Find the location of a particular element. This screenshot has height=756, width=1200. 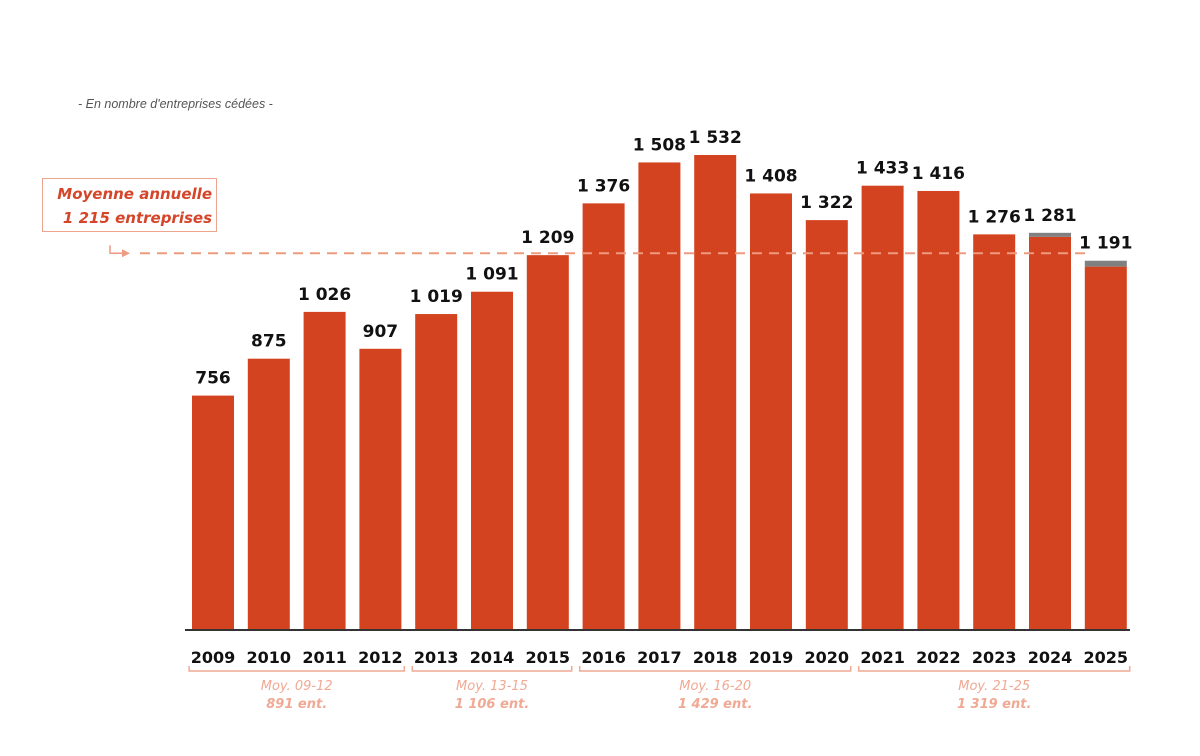

value-label-2025: 1 191 is located at coordinates (1105, 244).